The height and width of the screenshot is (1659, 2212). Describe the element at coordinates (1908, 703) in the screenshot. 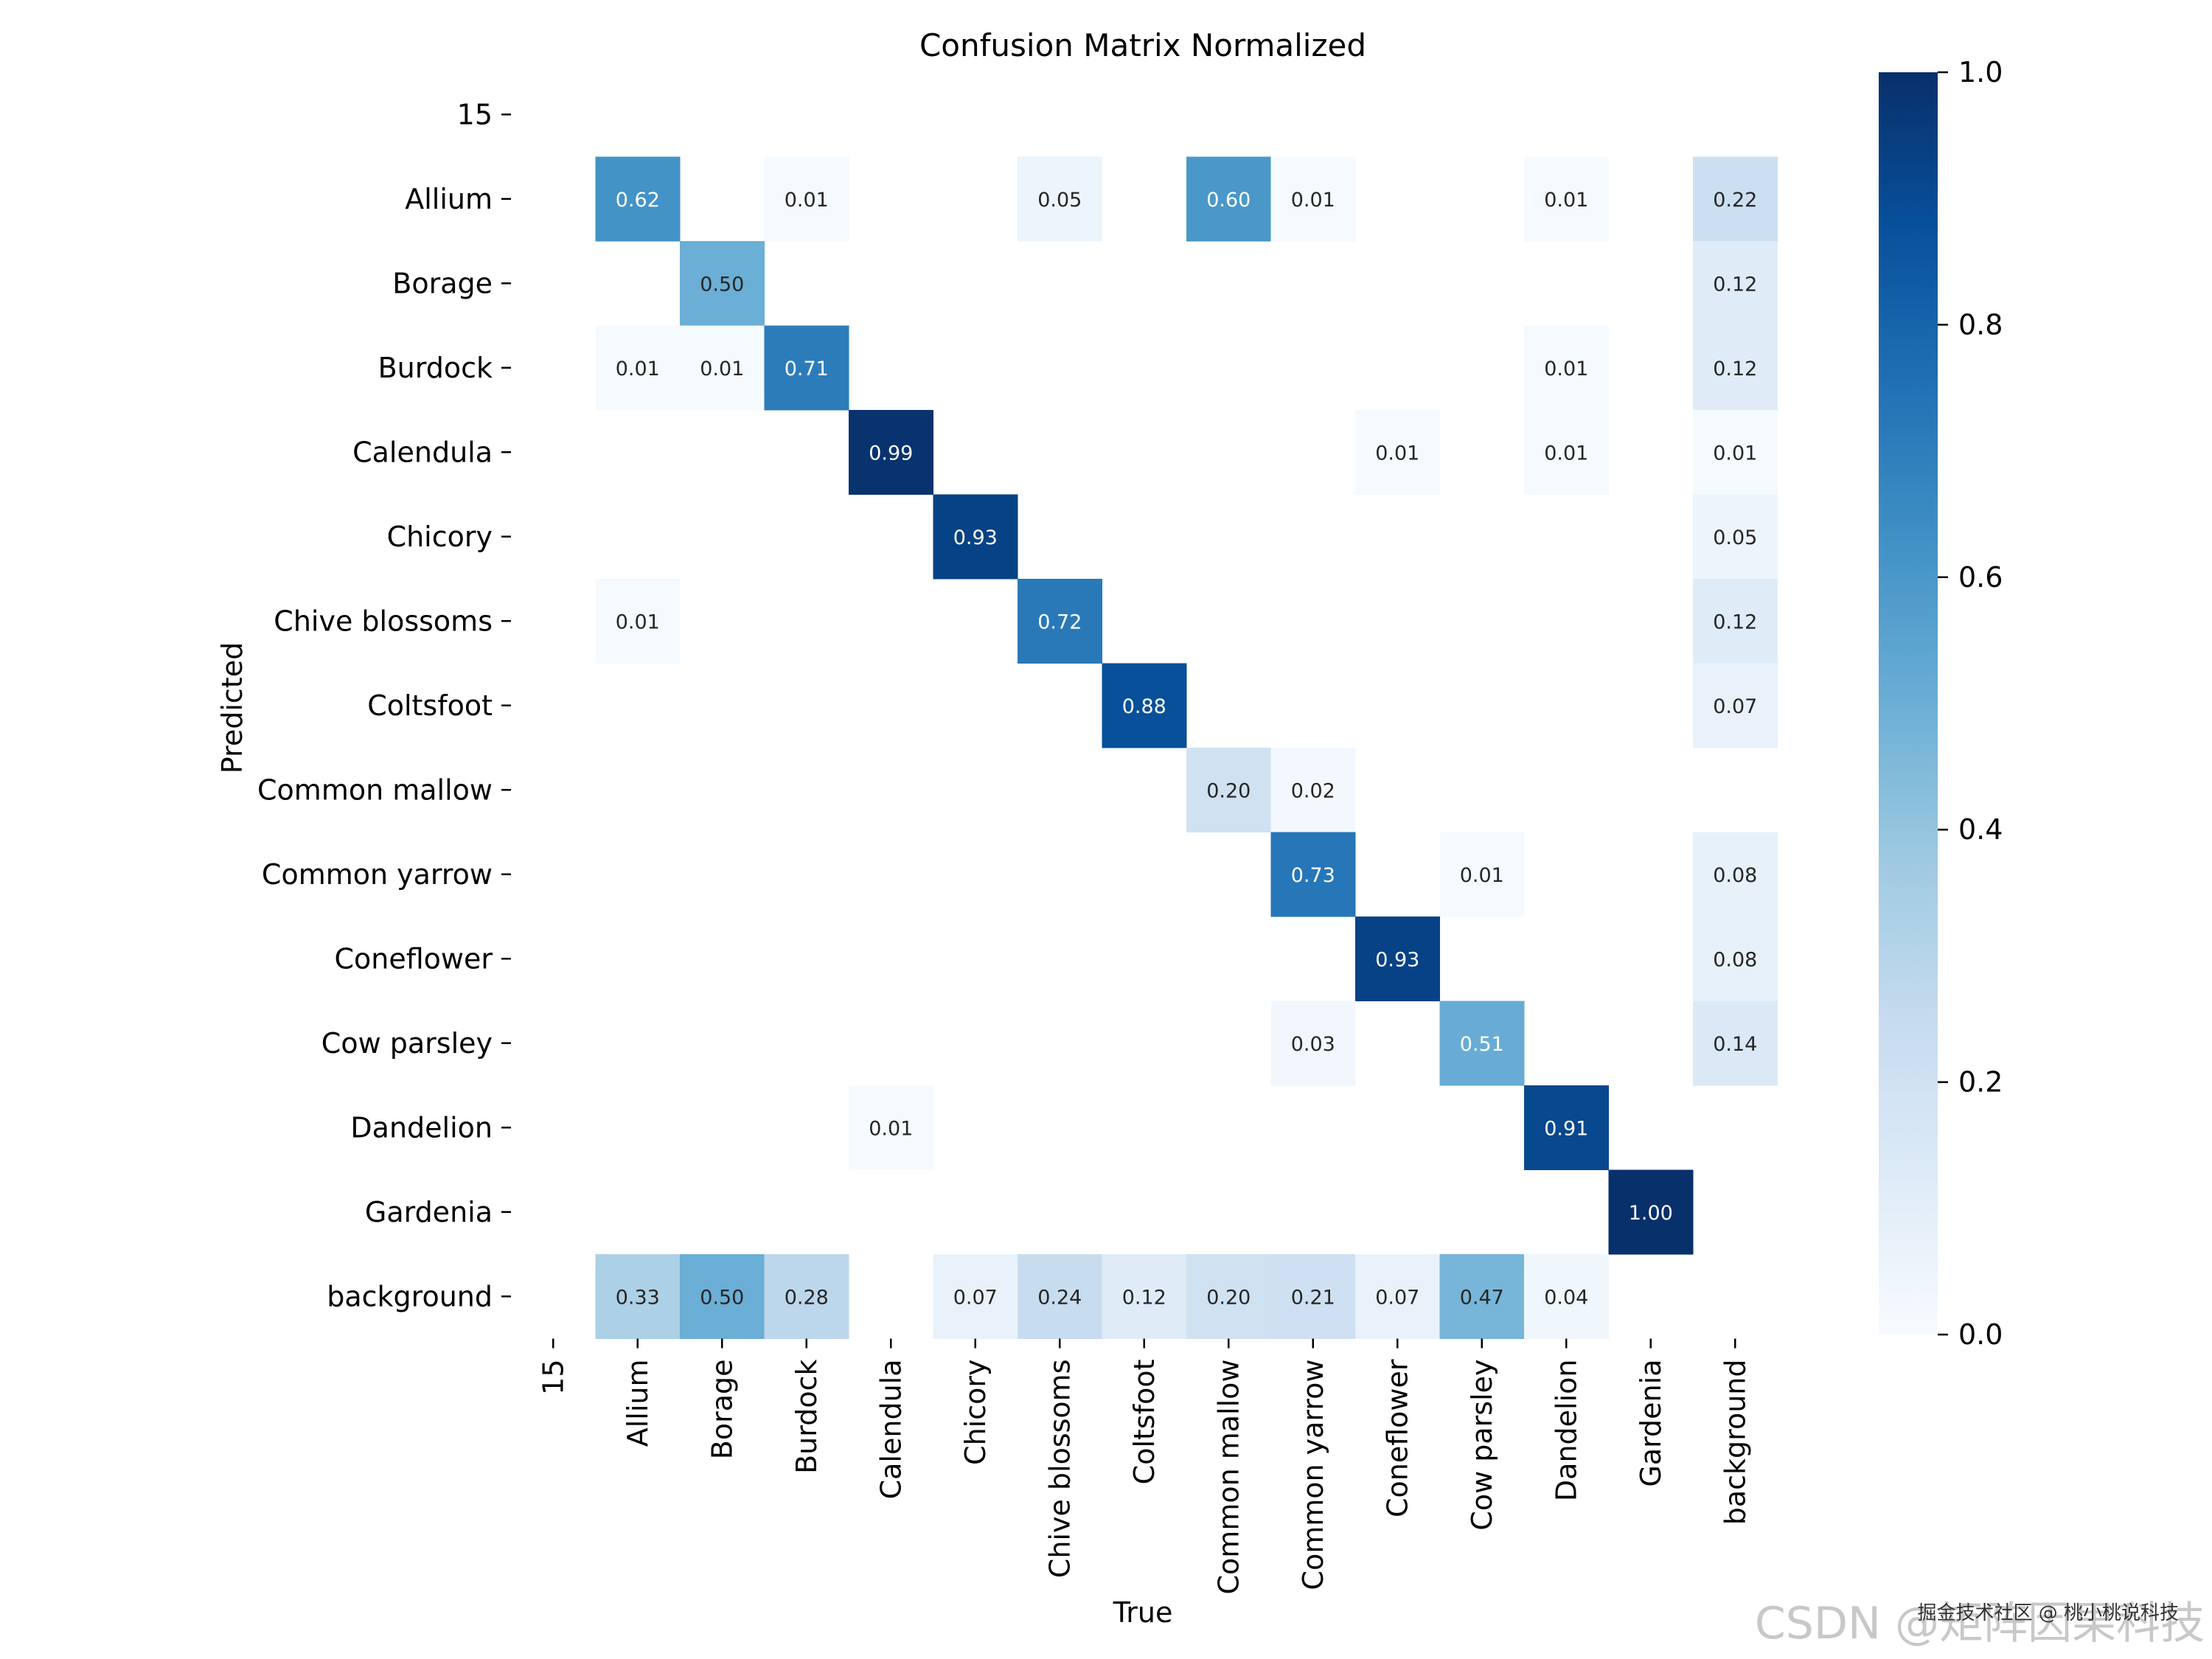

I see `colorbar` at that location.